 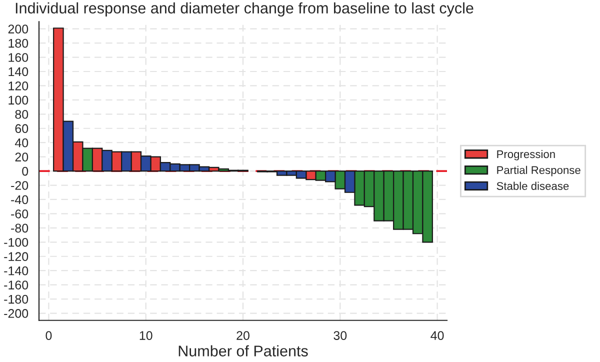 What do you see at coordinates (526, 155) in the screenshot?
I see `legend-label: Progression` at bounding box center [526, 155].